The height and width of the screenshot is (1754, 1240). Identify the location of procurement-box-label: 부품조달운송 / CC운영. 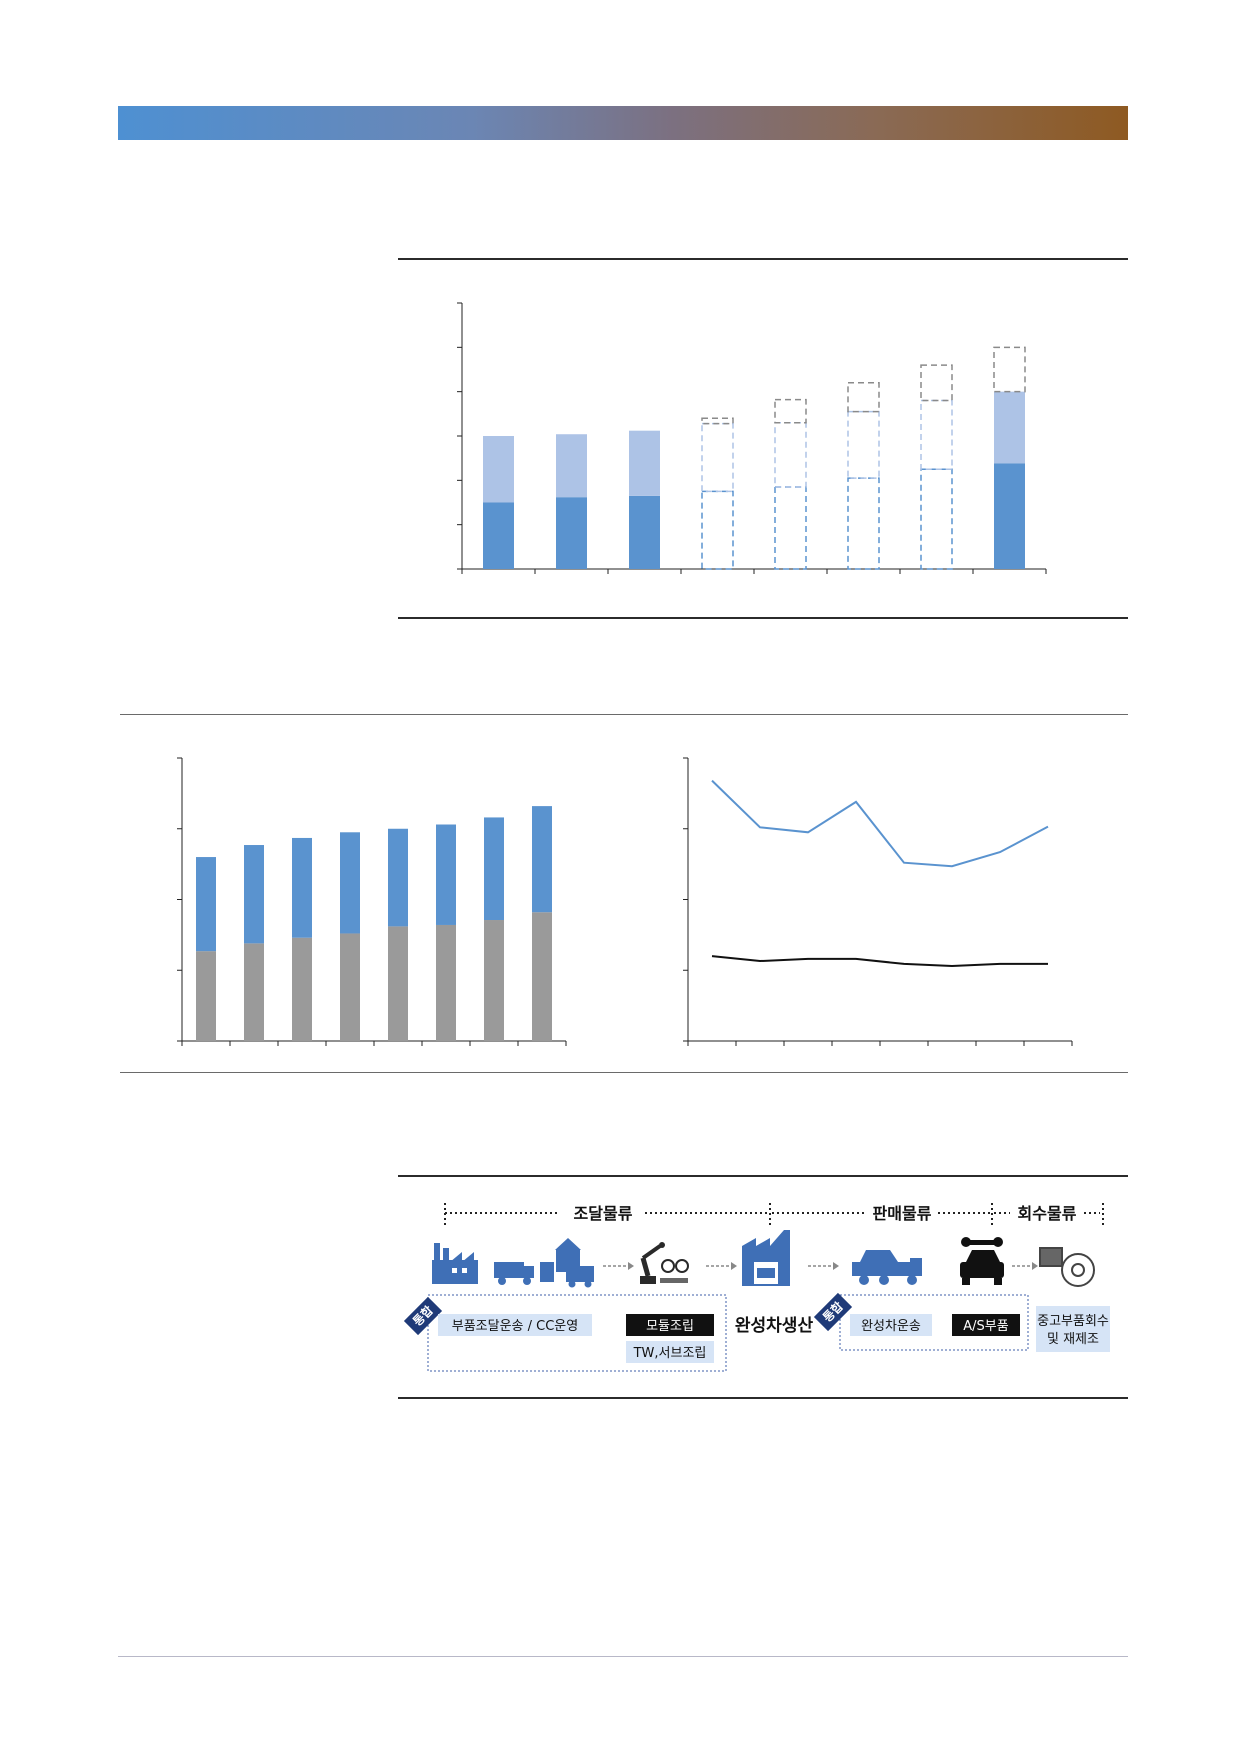
(515, 1326).